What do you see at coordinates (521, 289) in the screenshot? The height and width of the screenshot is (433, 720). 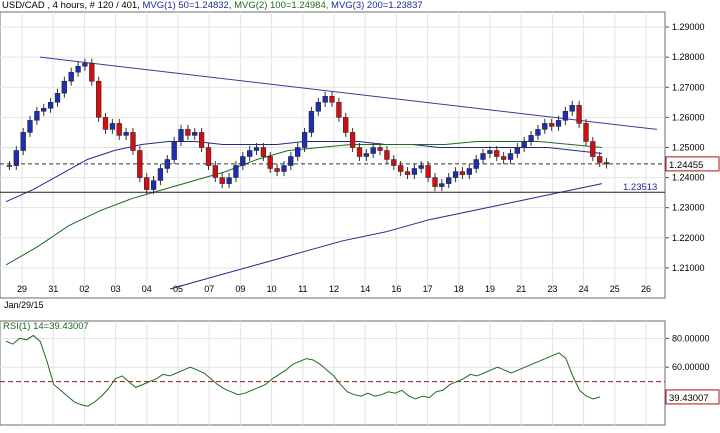 I see `time-tick-label: 21` at bounding box center [521, 289].